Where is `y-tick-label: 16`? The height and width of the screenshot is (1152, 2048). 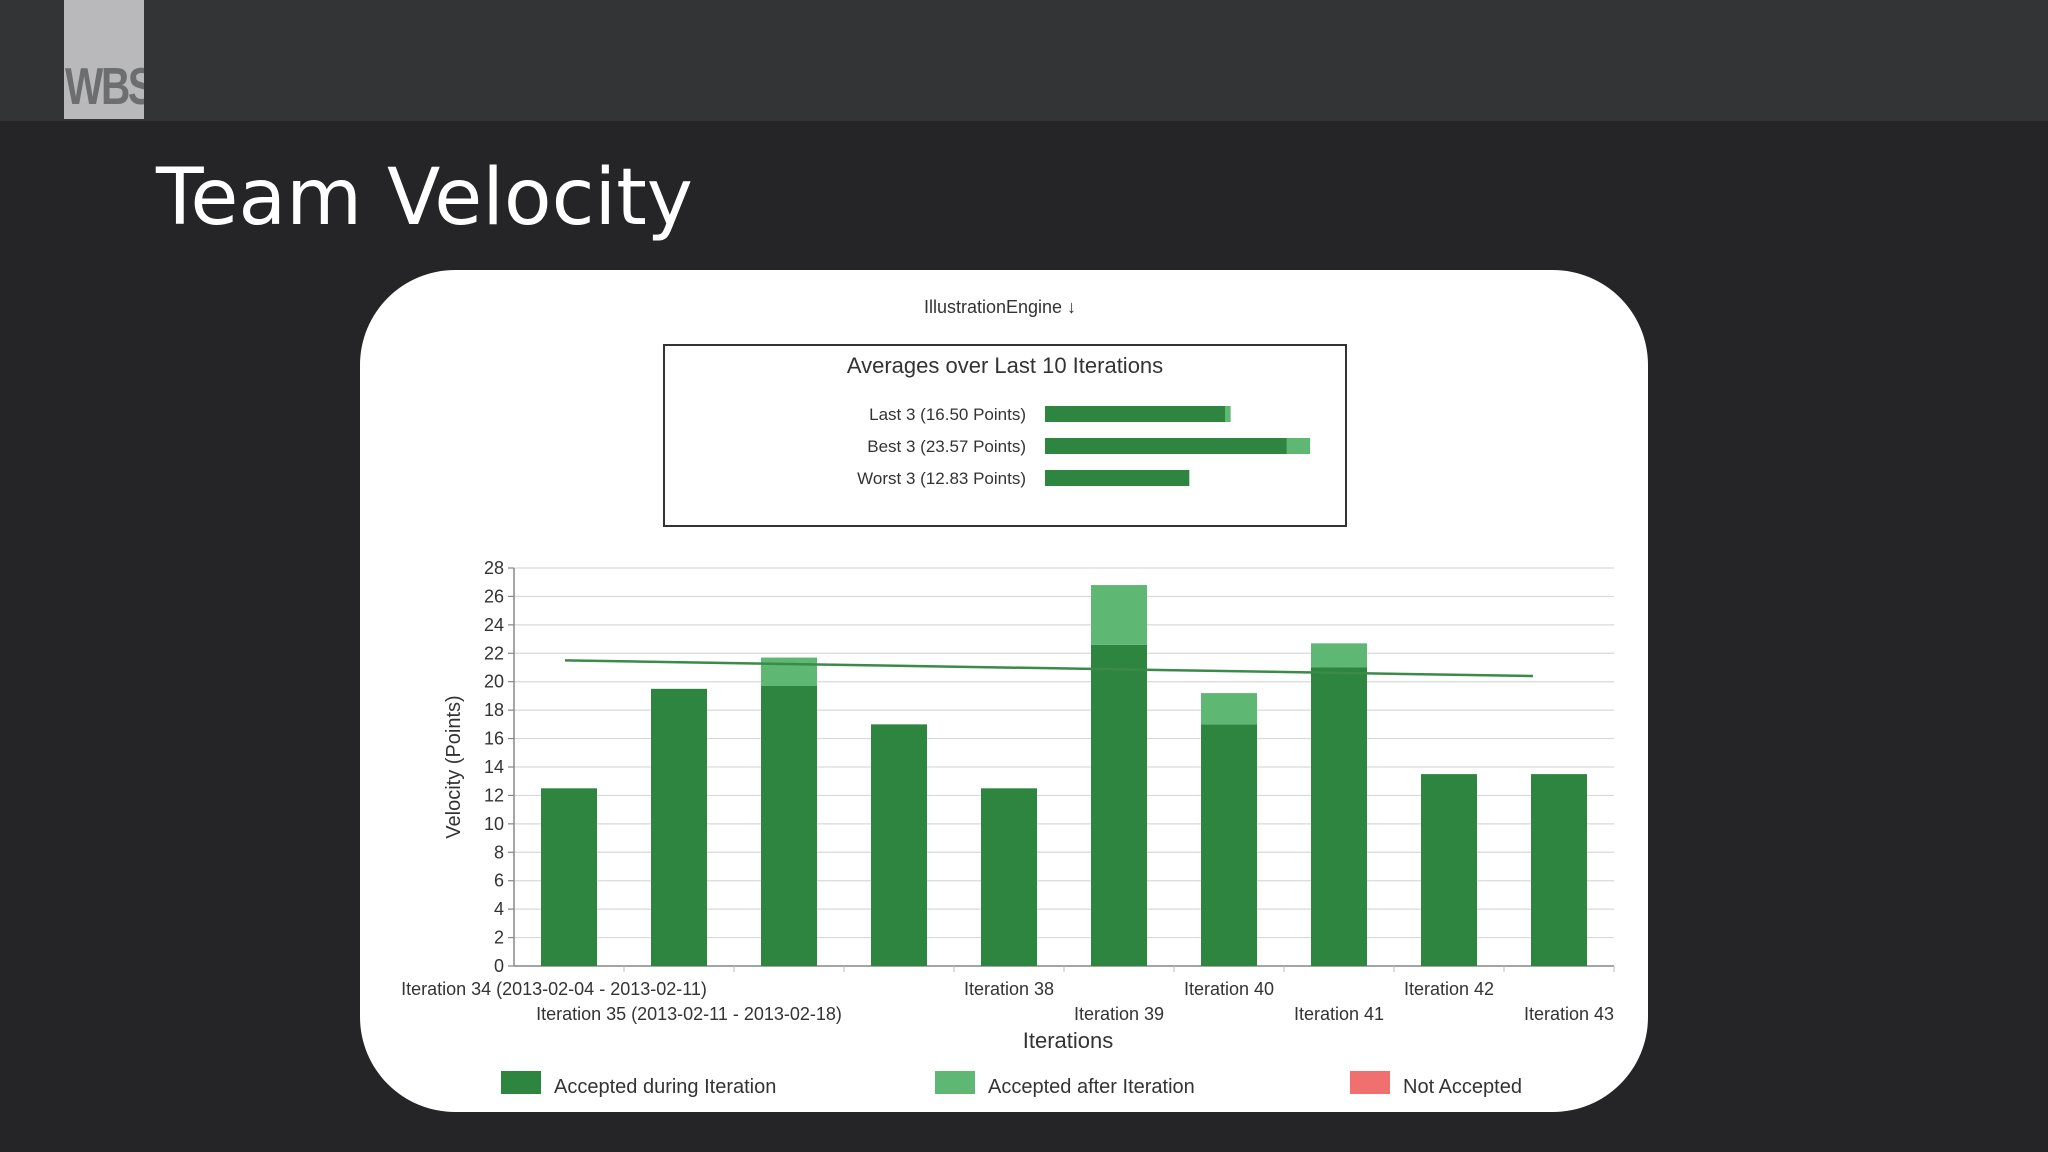 y-tick-label: 16 is located at coordinates (494, 739).